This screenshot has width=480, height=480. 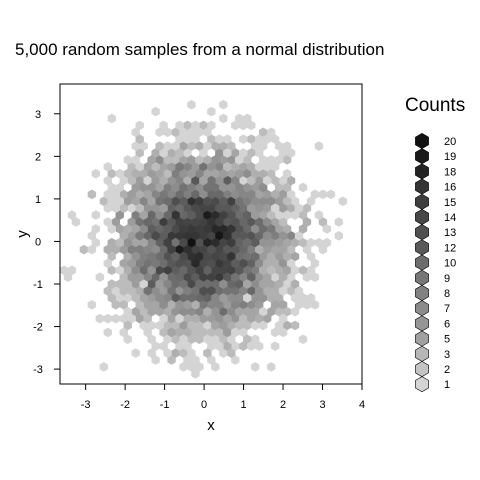 What do you see at coordinates (211, 425) in the screenshot?
I see `x-axis-title: x` at bounding box center [211, 425].